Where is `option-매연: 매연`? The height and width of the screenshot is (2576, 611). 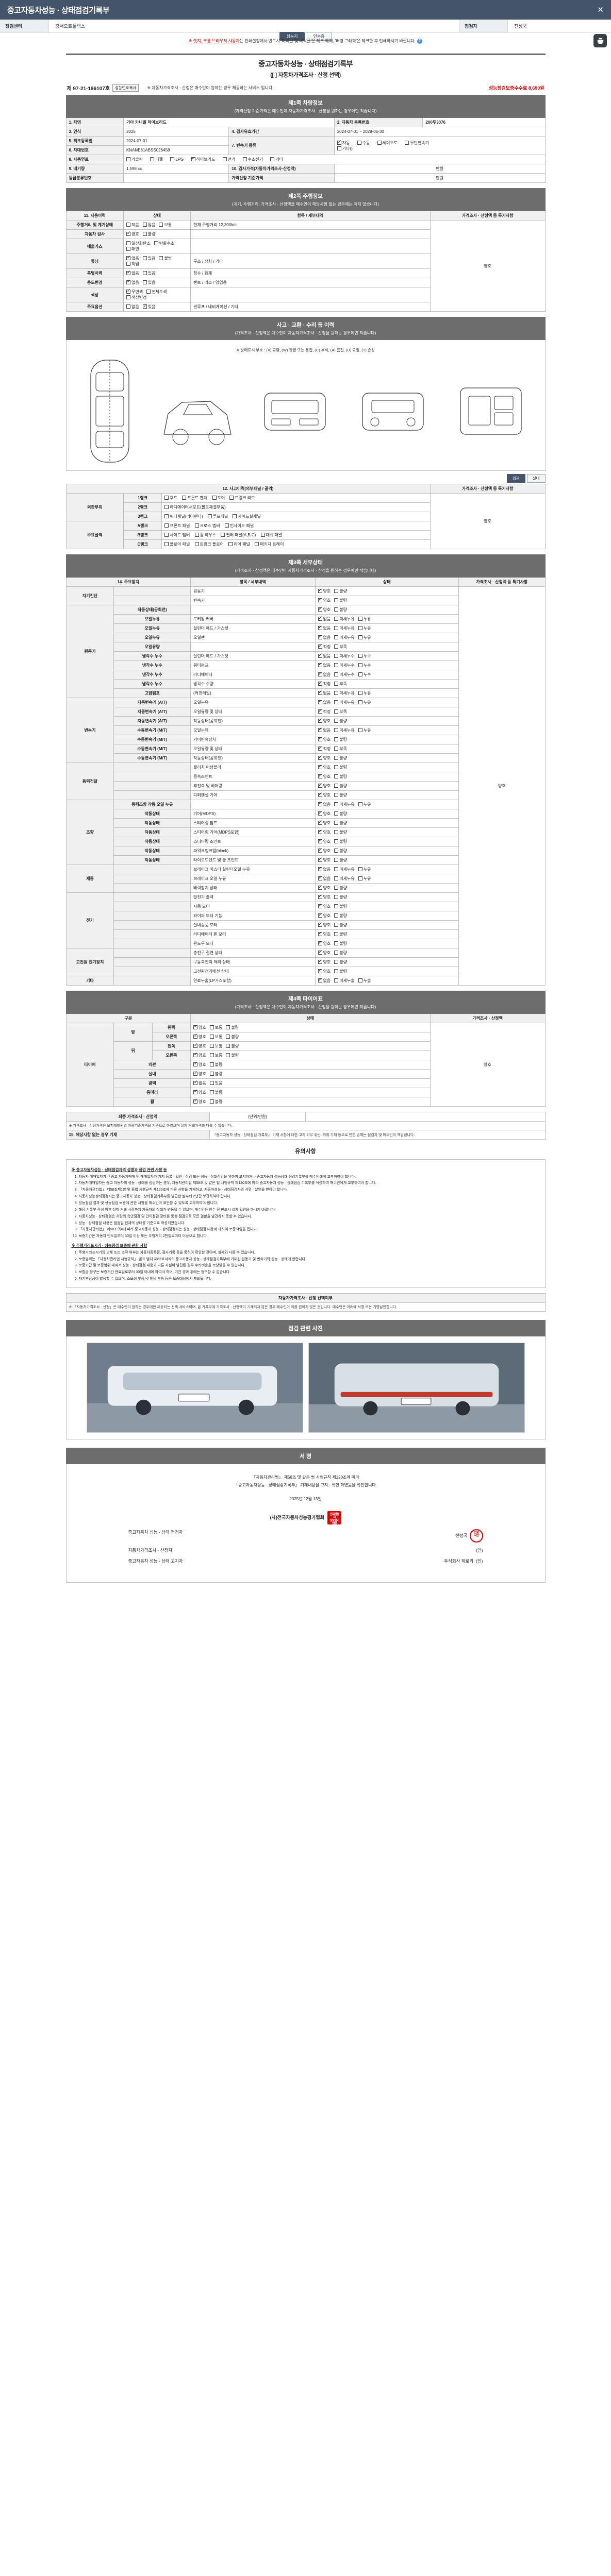 option-매연: 매연 is located at coordinates (132, 249).